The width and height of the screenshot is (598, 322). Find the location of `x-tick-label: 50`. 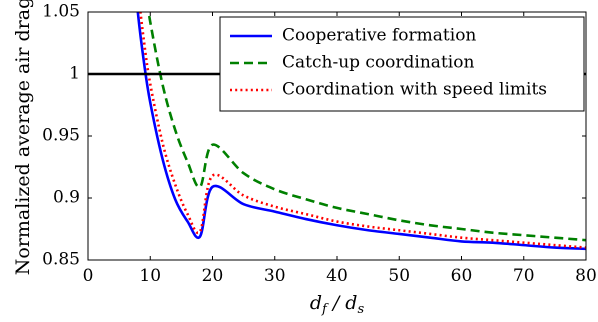

x-tick-label: 50 is located at coordinates (399, 276).